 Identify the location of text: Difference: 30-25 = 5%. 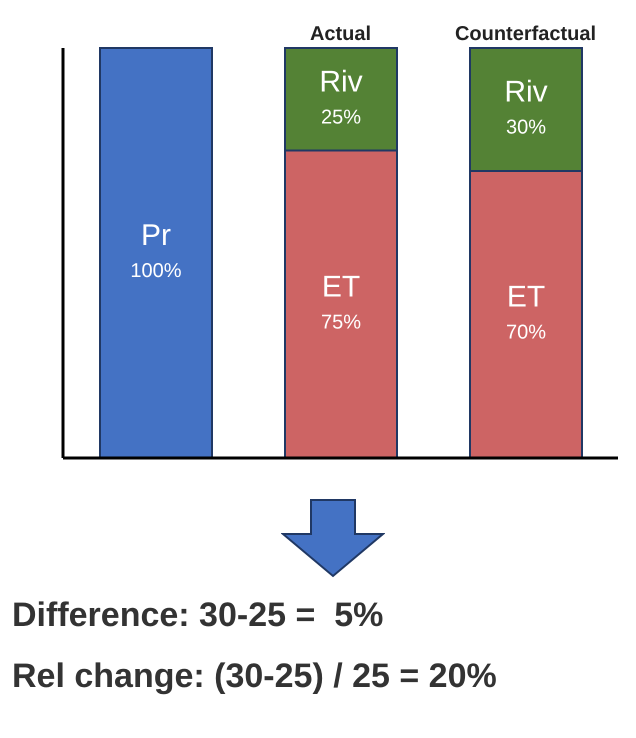
(198, 615).